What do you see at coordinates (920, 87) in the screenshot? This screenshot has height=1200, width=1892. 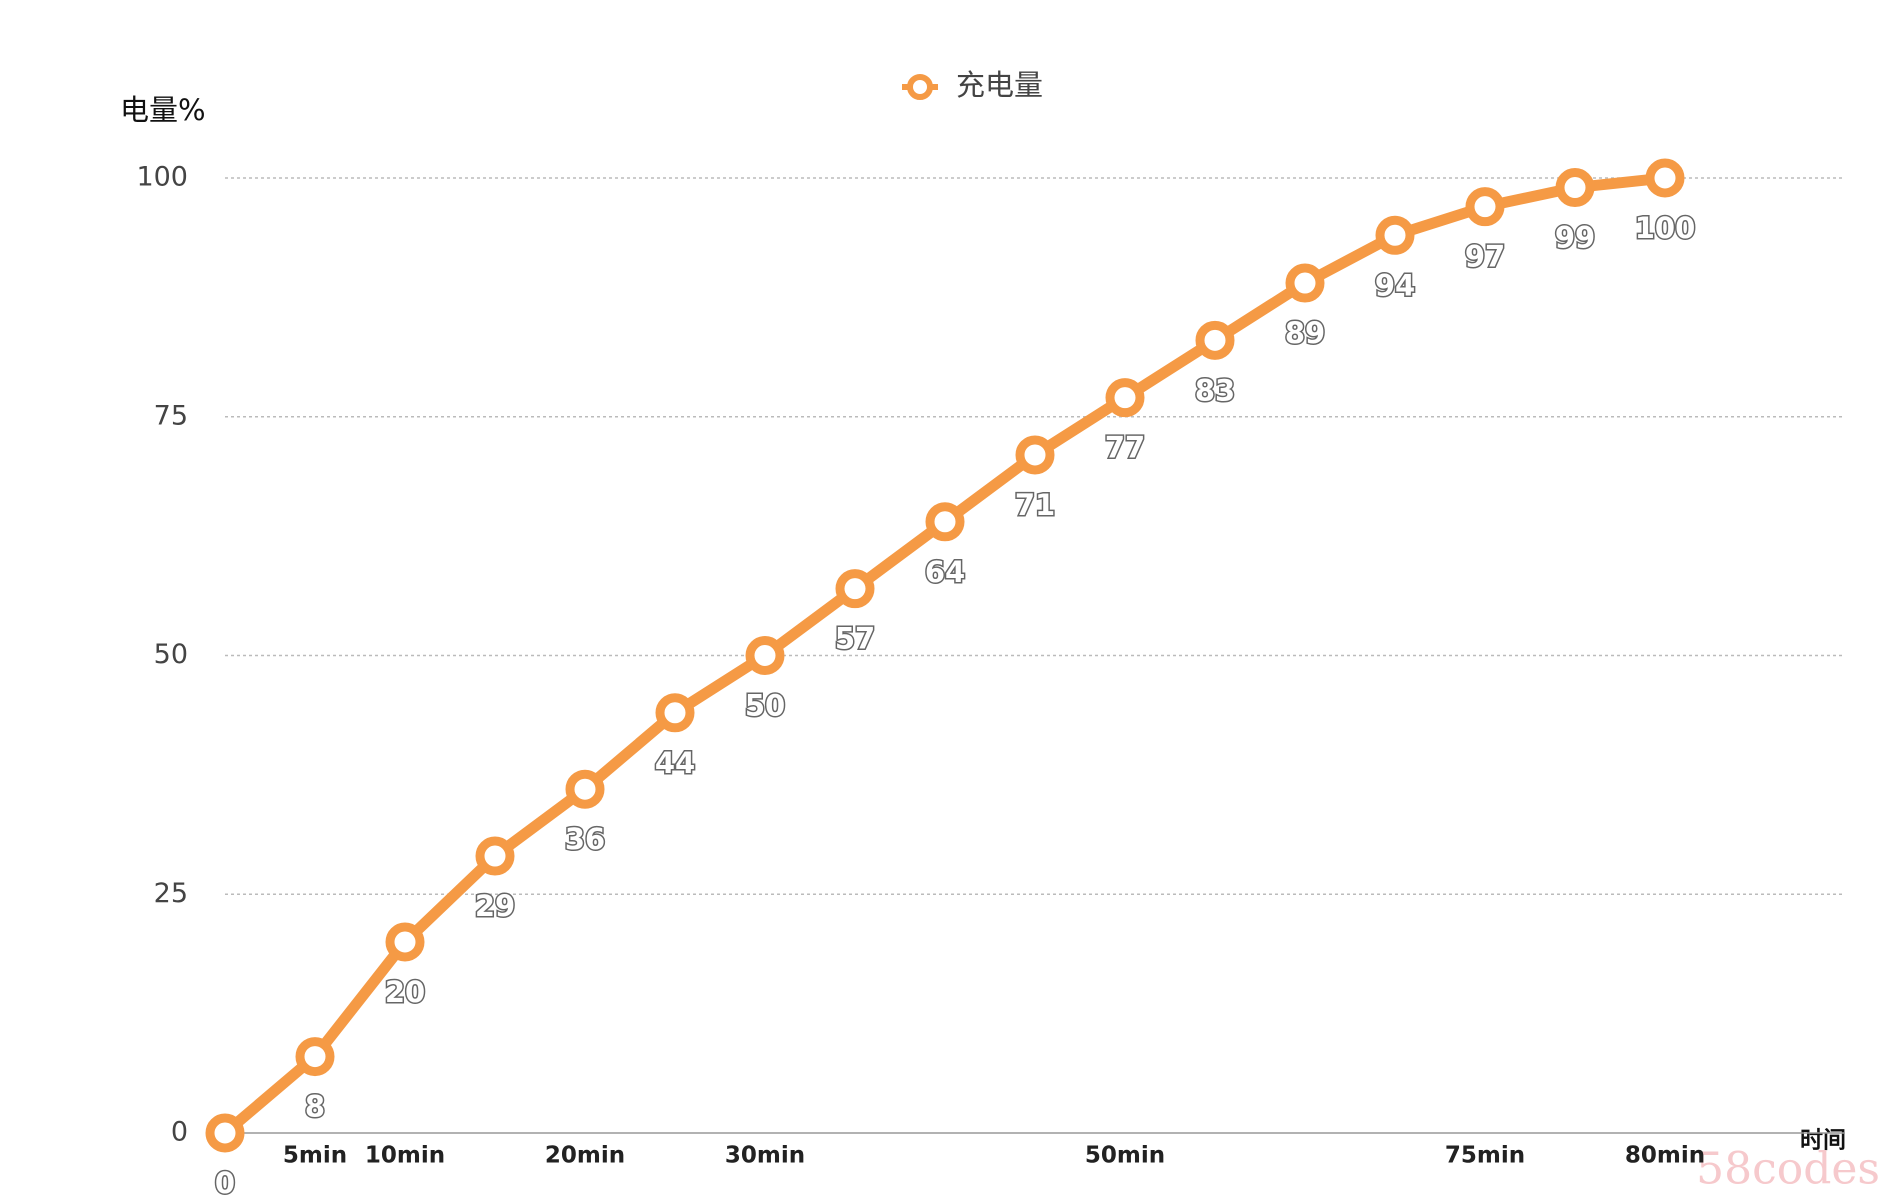 I see `legend-marker` at bounding box center [920, 87].